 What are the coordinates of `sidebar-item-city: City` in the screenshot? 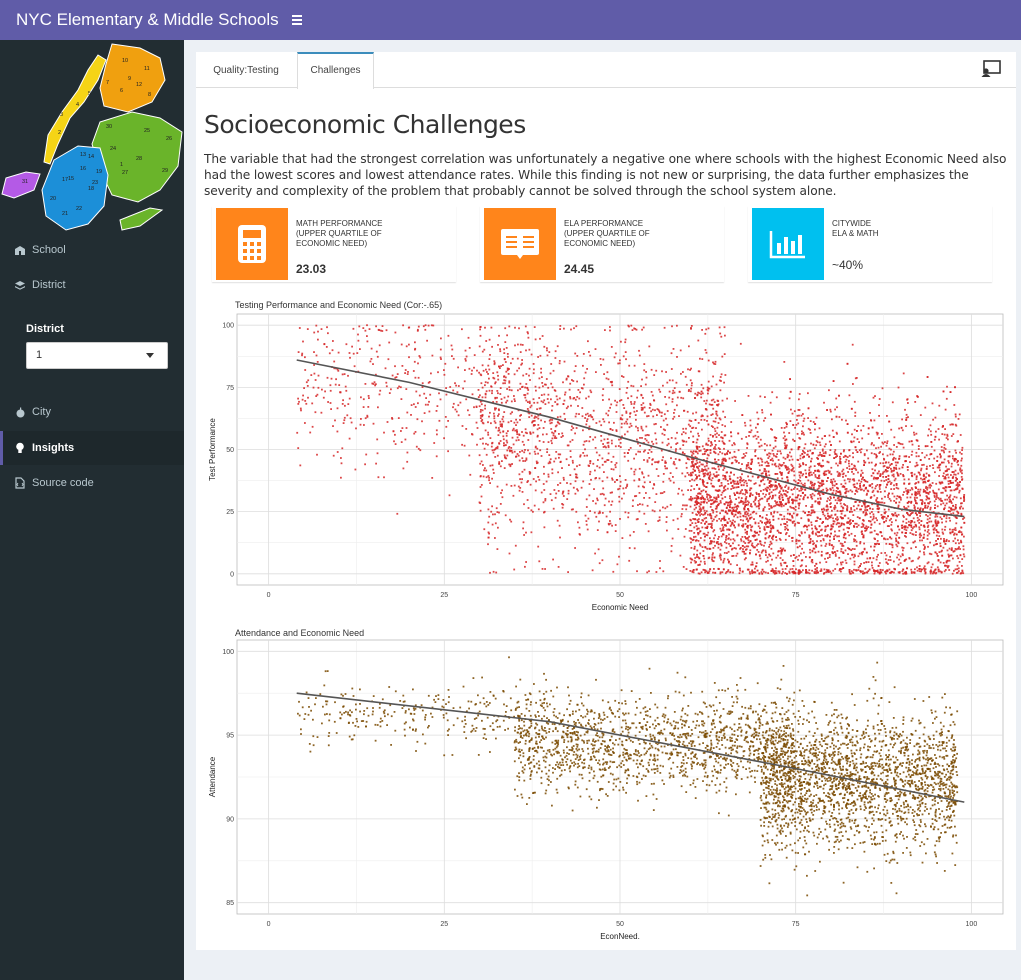 It's located at (92, 412).